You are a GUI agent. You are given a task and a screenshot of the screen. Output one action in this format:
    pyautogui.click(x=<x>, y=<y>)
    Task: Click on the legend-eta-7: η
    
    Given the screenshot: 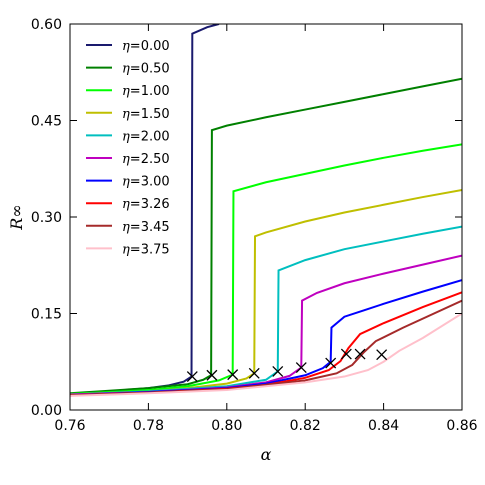 What is the action you would take?
    pyautogui.click(x=126, y=204)
    